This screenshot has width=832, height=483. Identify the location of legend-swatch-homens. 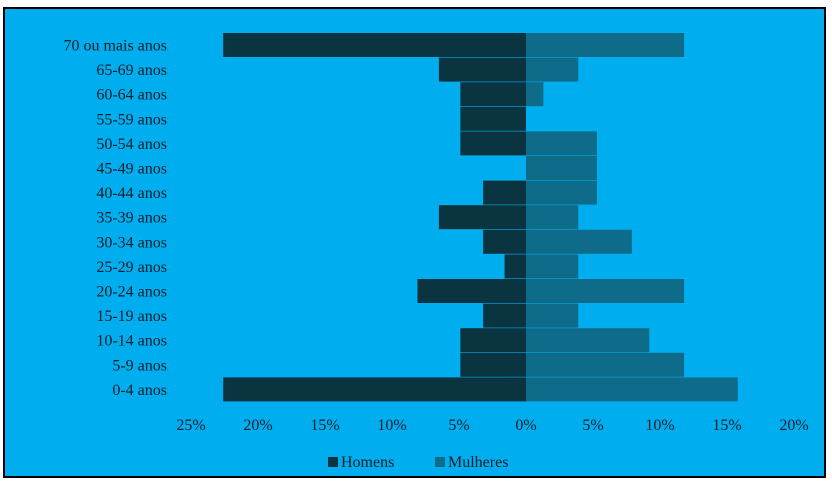
(333, 462).